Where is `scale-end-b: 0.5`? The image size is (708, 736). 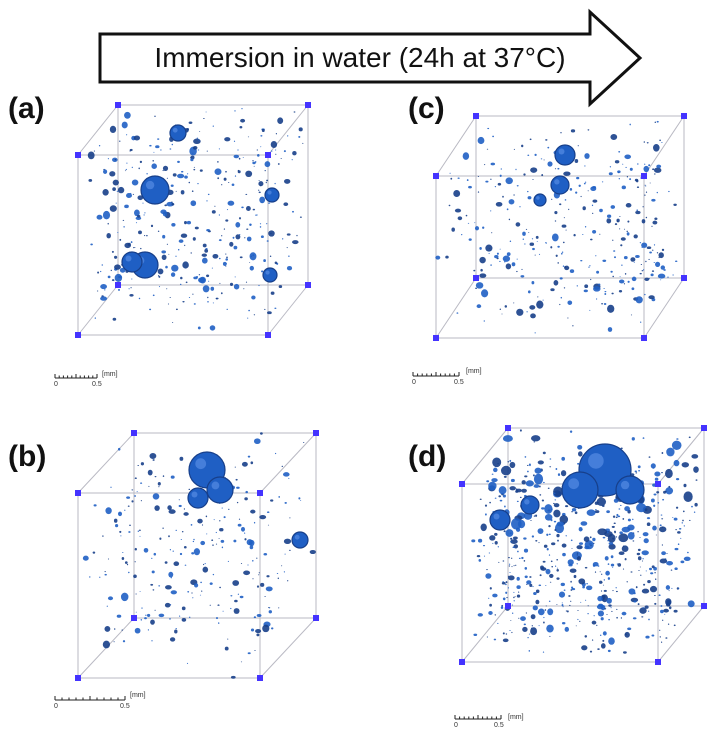 scale-end-b: 0.5 is located at coordinates (125, 706).